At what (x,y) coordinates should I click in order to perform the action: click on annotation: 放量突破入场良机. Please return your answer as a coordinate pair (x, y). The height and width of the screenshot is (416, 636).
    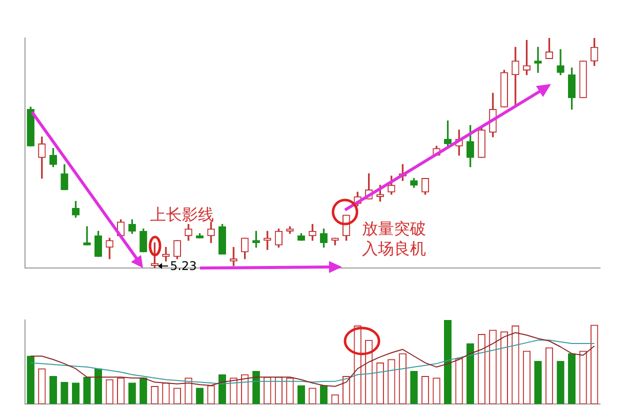
    Looking at the image, I should click on (394, 238).